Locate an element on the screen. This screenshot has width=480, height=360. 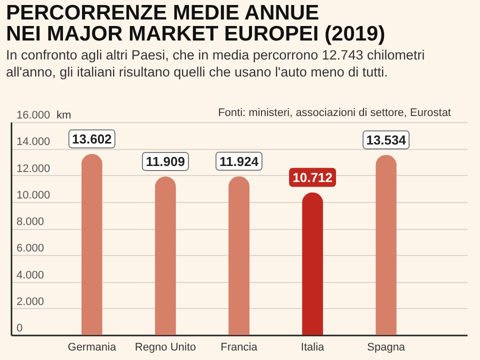
y-tick-label: 14.000 is located at coordinates (33, 142).